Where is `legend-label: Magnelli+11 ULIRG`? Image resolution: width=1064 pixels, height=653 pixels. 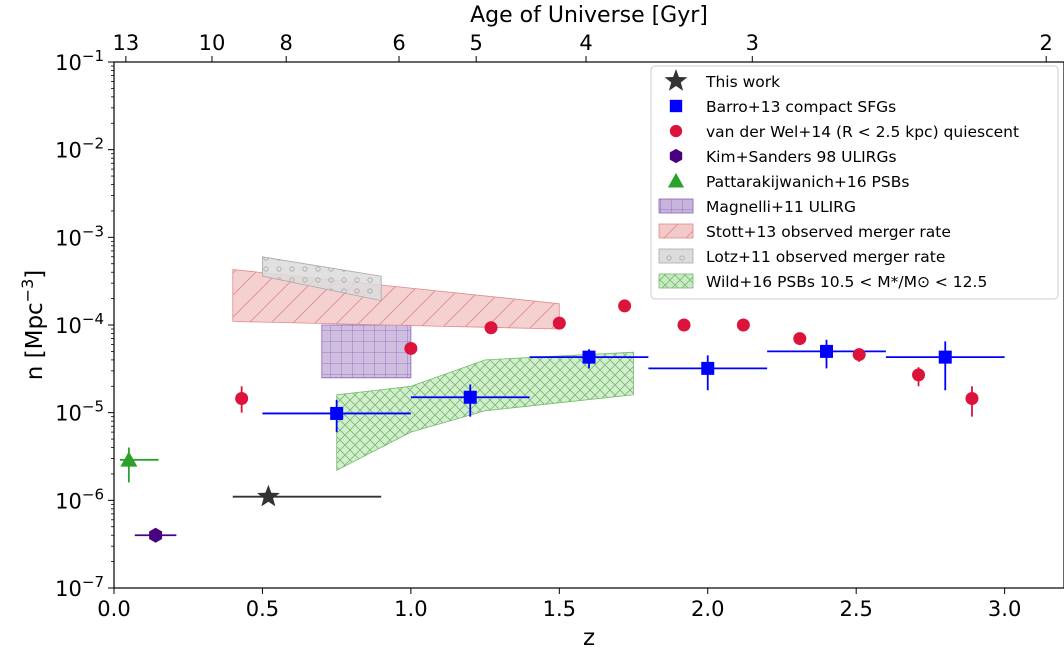
legend-label: Magnelli+11 ULIRG is located at coordinates (781, 207).